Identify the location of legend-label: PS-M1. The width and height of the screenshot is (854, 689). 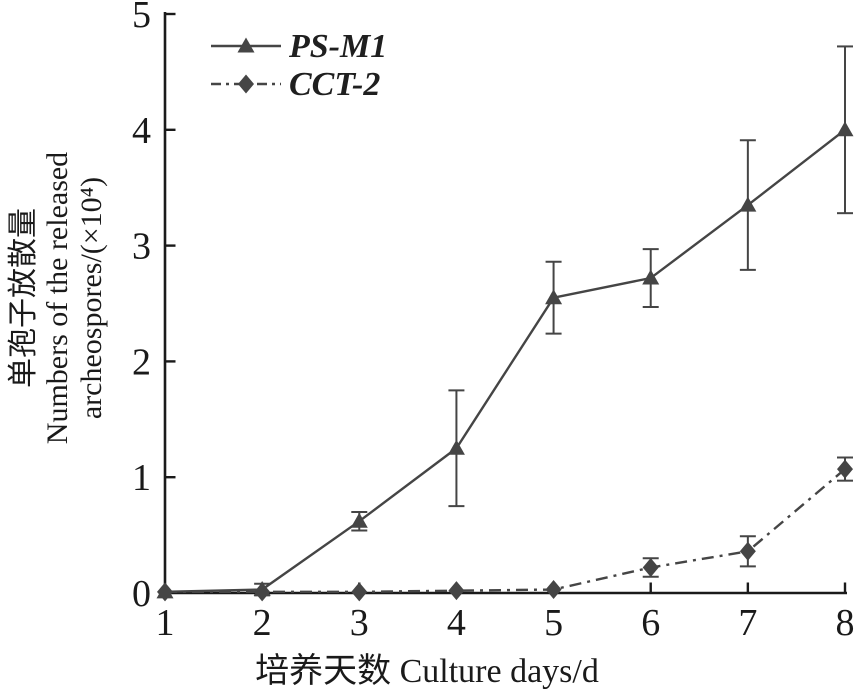
(337, 46).